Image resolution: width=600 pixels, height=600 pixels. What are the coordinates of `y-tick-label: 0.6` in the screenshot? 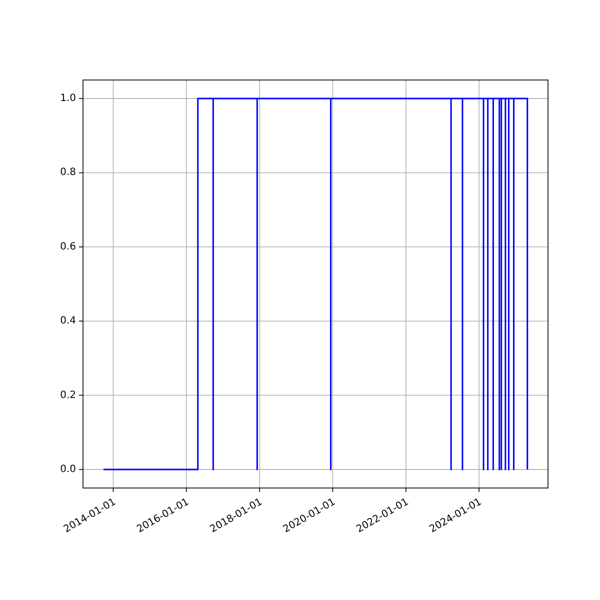 It's located at (68, 246).